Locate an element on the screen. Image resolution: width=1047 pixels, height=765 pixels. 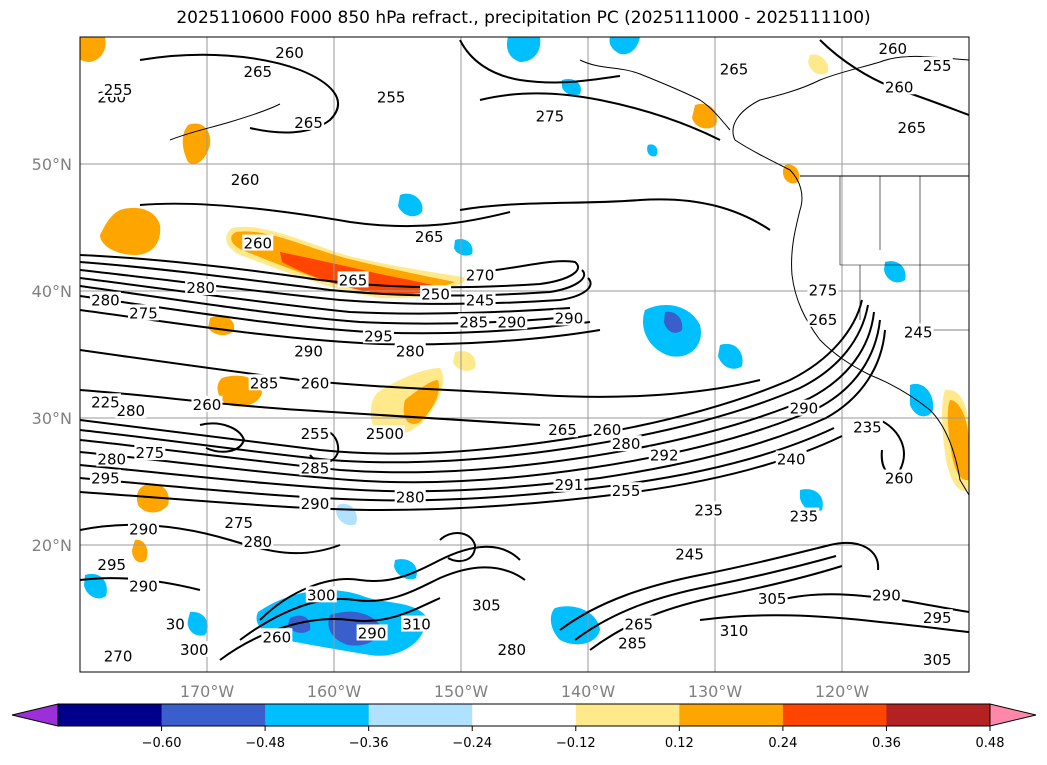
contour-label: 235 is located at coordinates (804, 517).